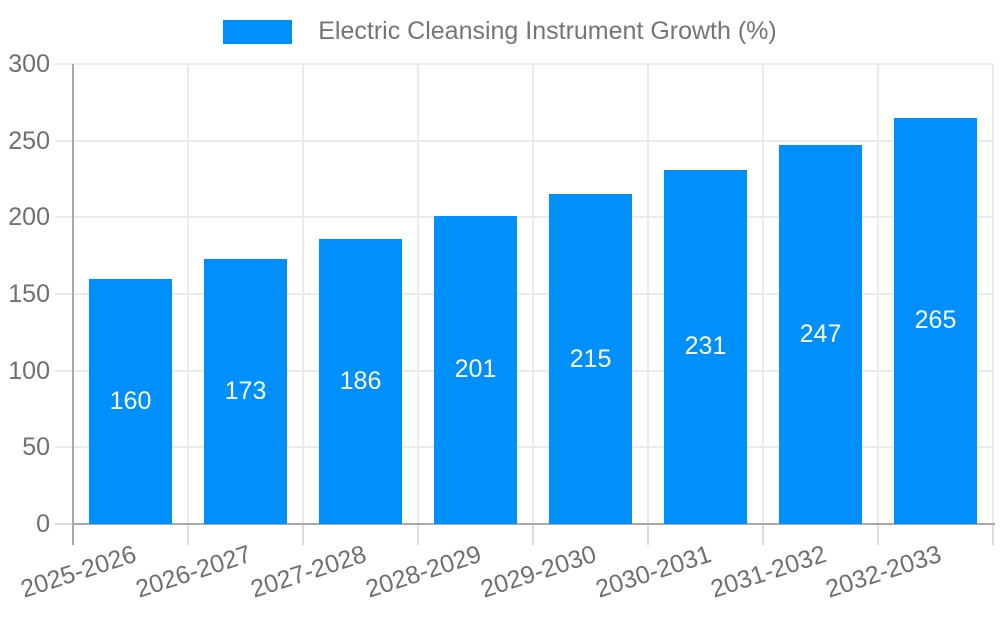 This screenshot has width=1000, height=619. I want to click on bar-value-label: 215, so click(590, 358).